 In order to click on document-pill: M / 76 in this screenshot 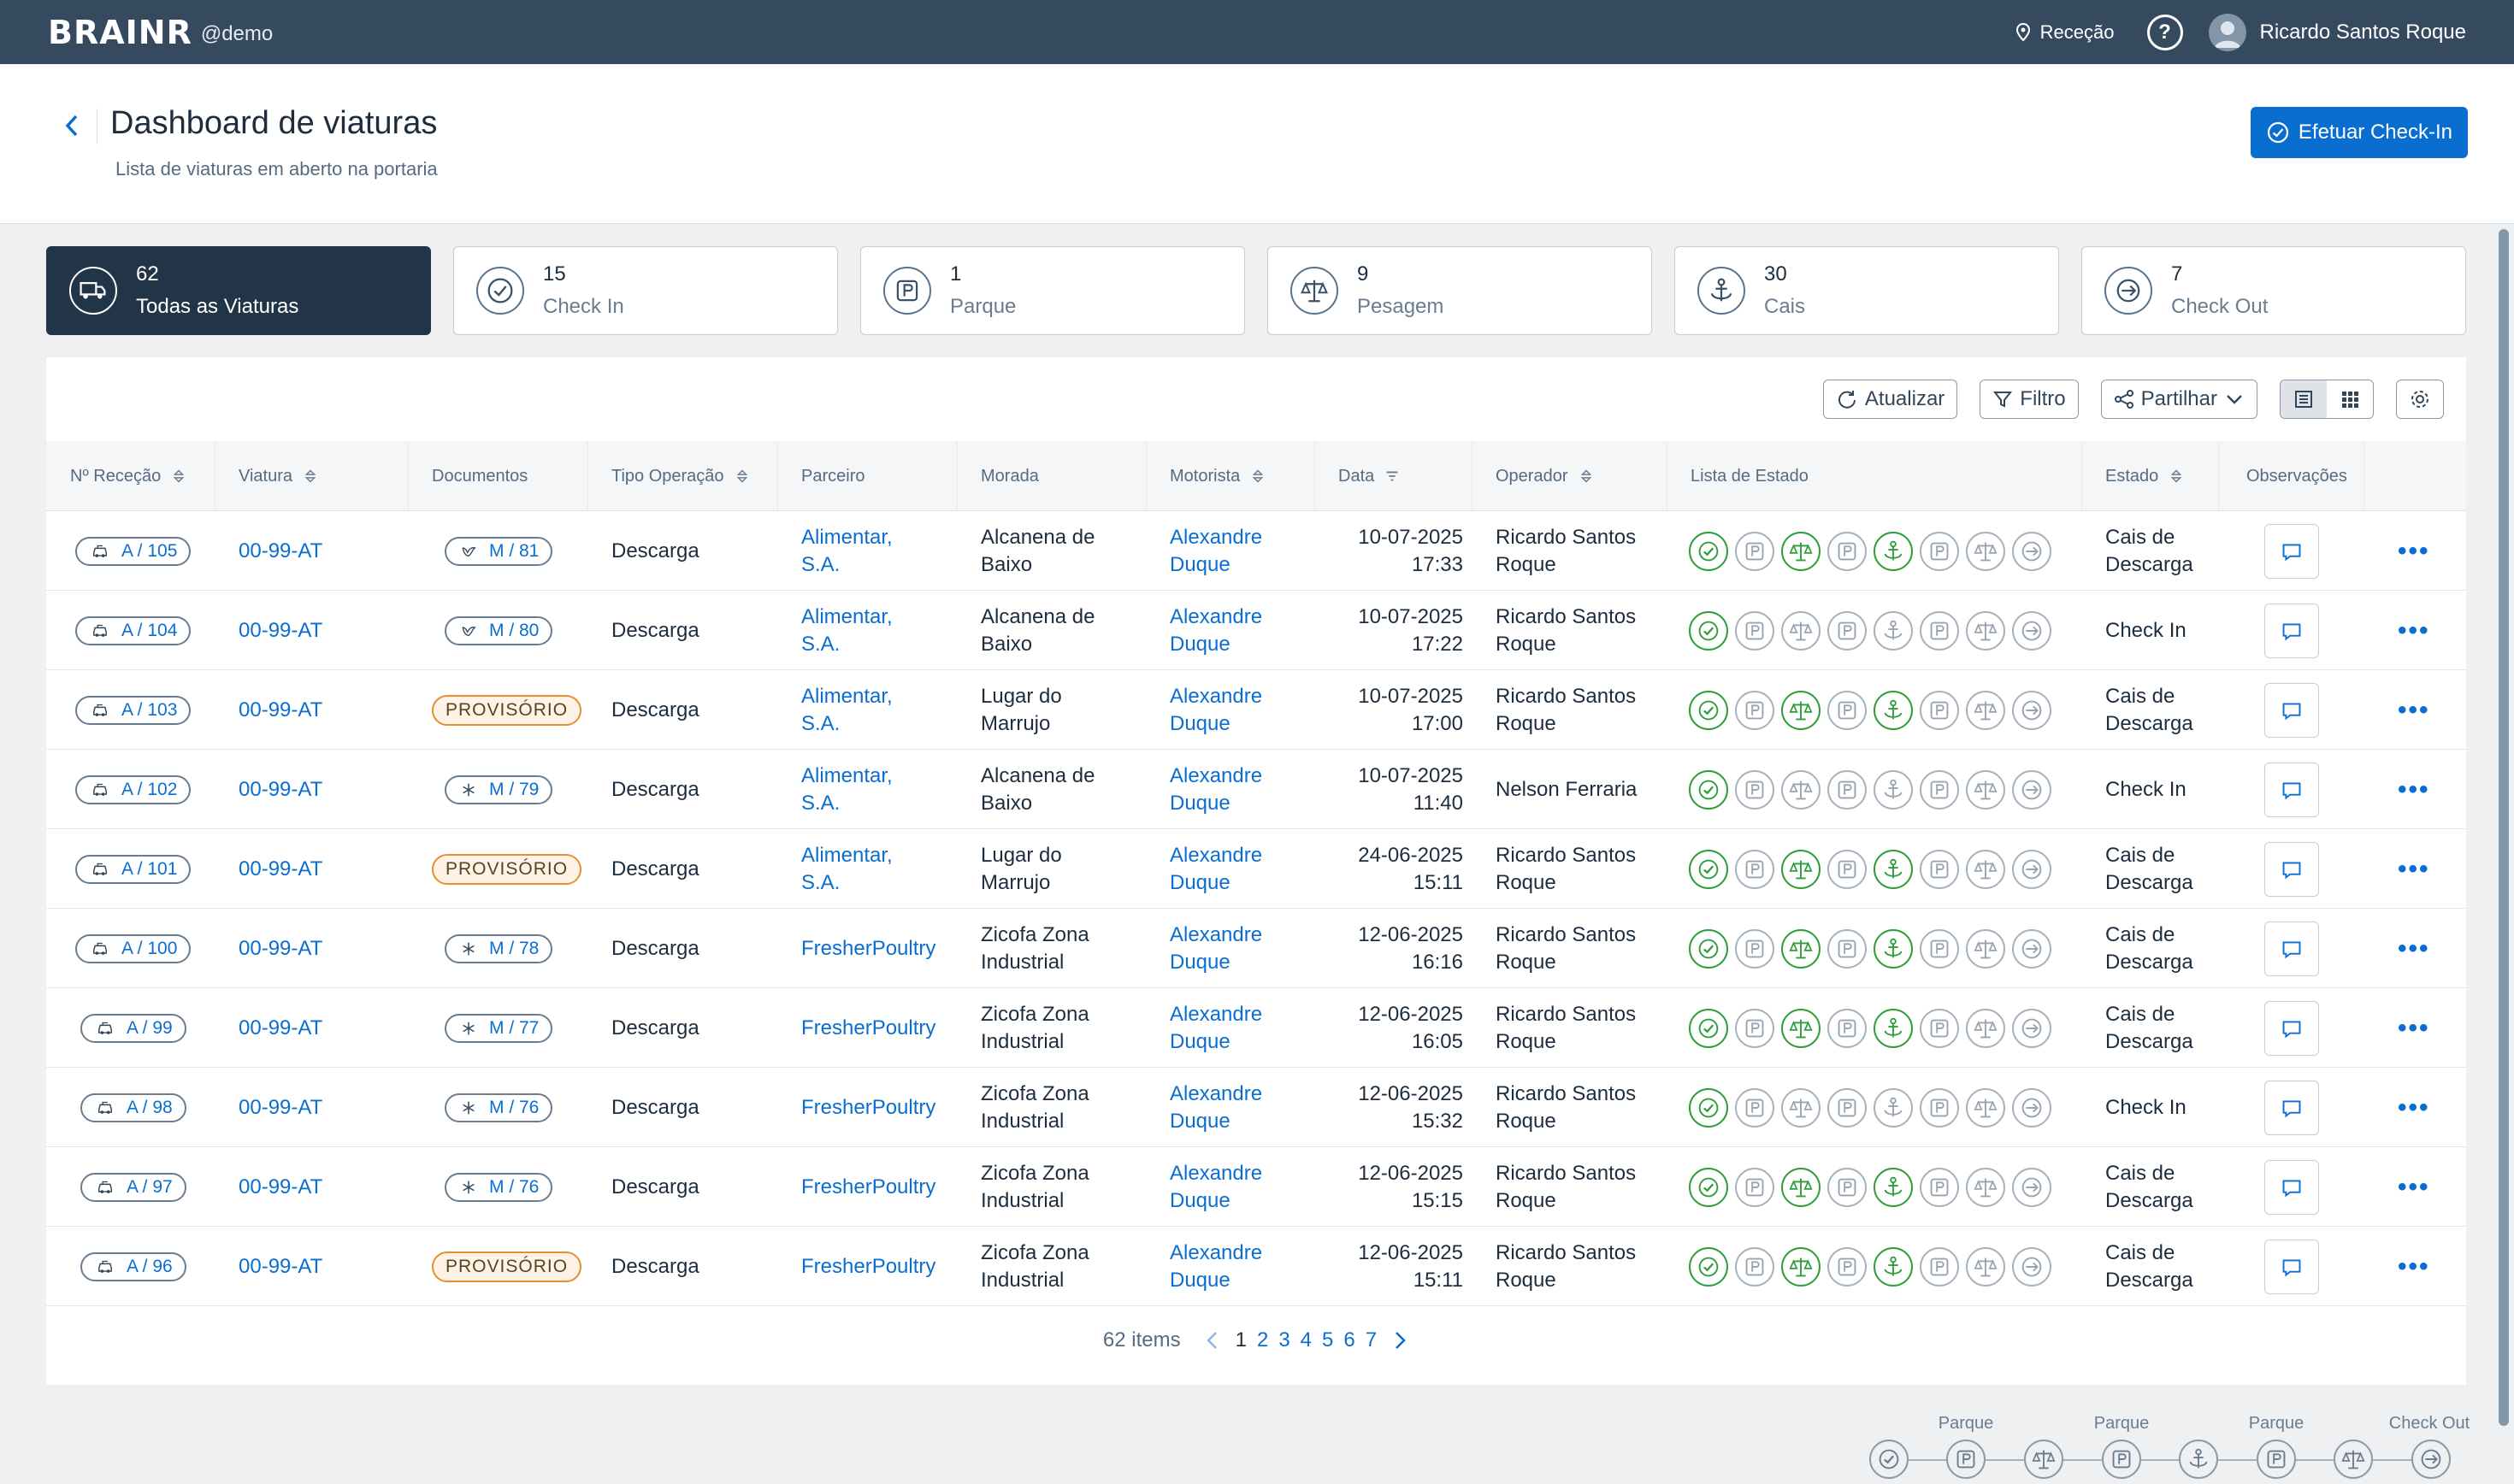, I will do `click(499, 1187)`.